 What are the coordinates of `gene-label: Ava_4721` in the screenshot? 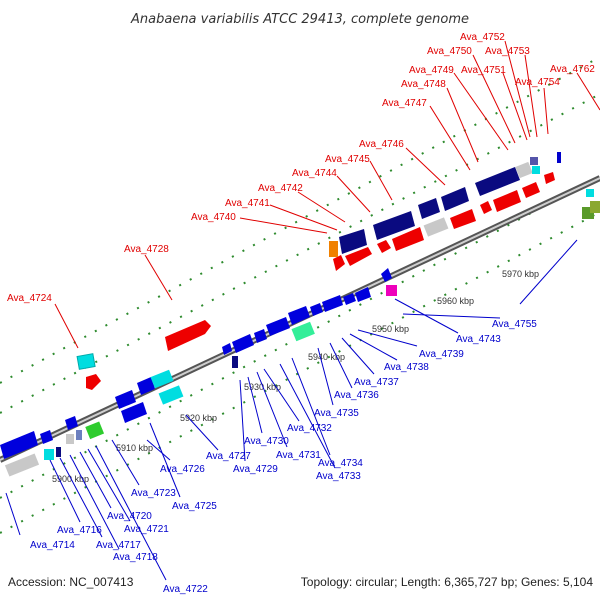 It's located at (146, 529).